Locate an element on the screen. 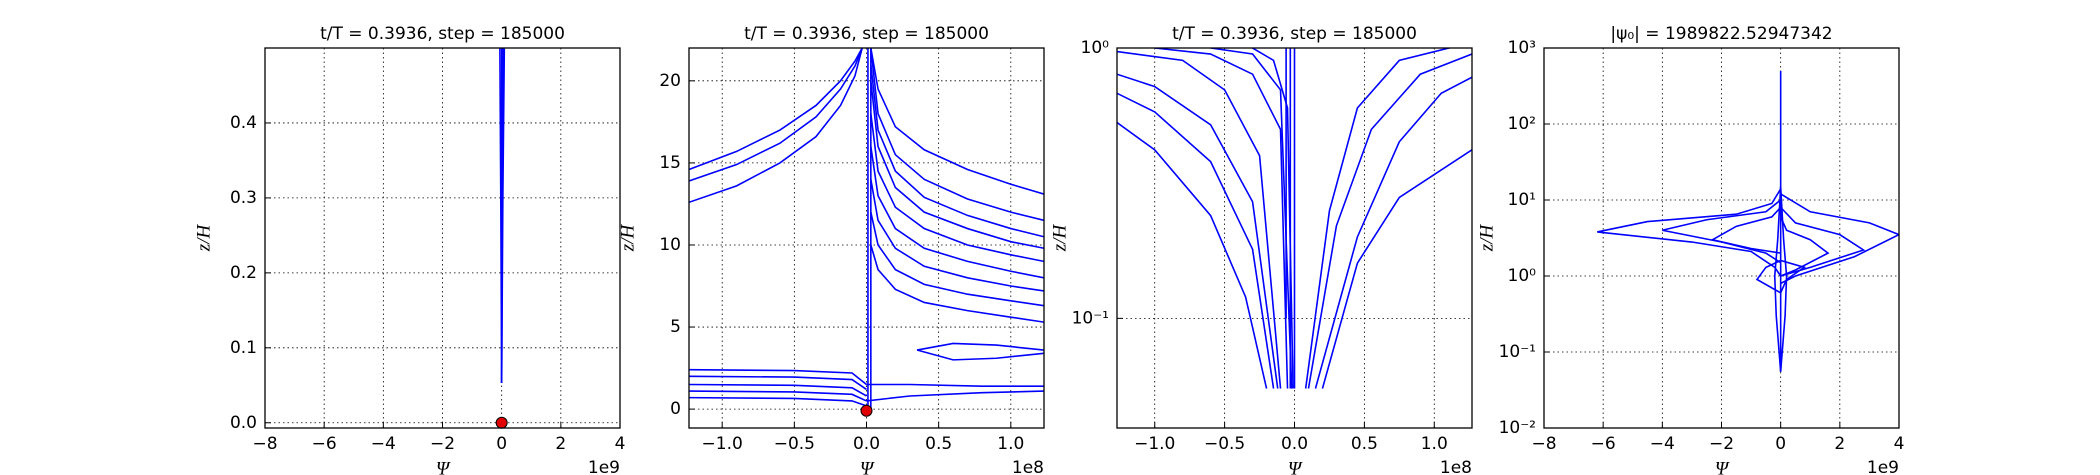 The image size is (2100, 475). y-tick-label: 20 is located at coordinates (670, 81).